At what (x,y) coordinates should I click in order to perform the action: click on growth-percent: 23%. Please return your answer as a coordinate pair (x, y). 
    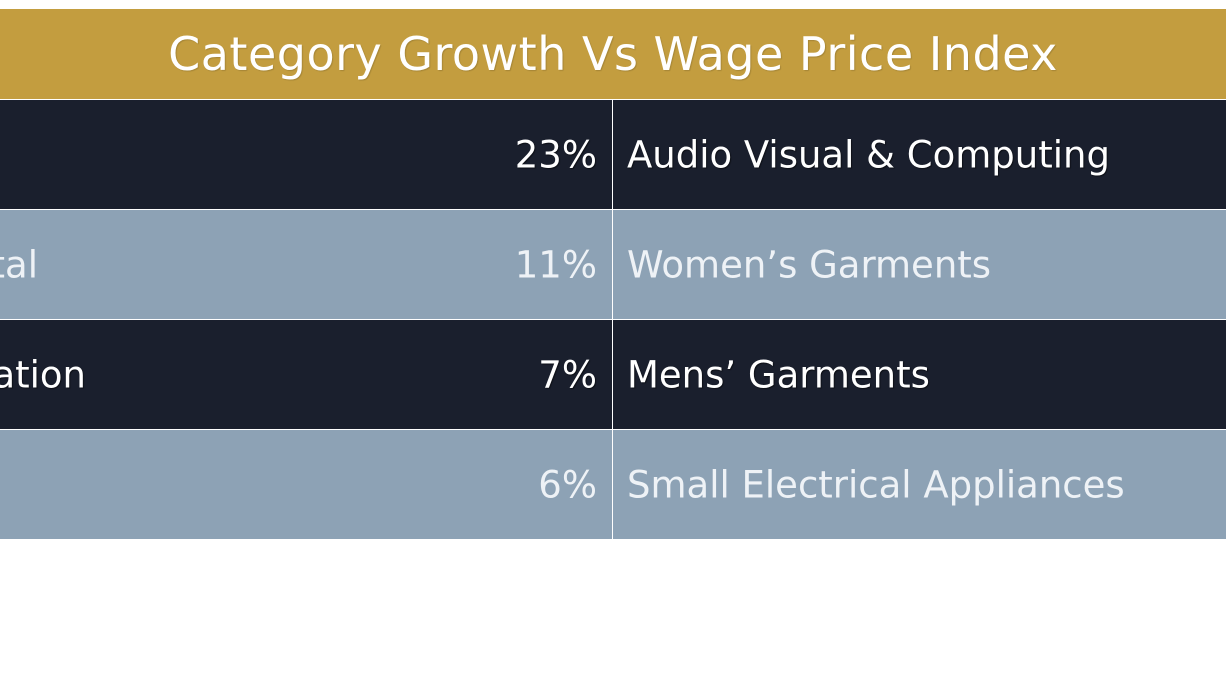
    Looking at the image, I should click on (555, 154).